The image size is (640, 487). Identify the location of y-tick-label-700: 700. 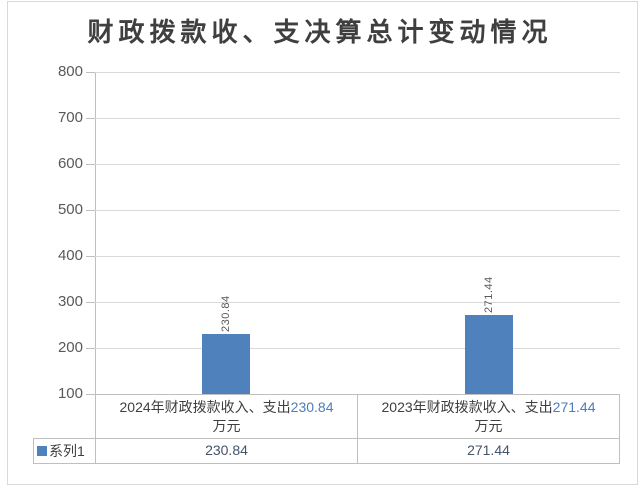
(70, 117).